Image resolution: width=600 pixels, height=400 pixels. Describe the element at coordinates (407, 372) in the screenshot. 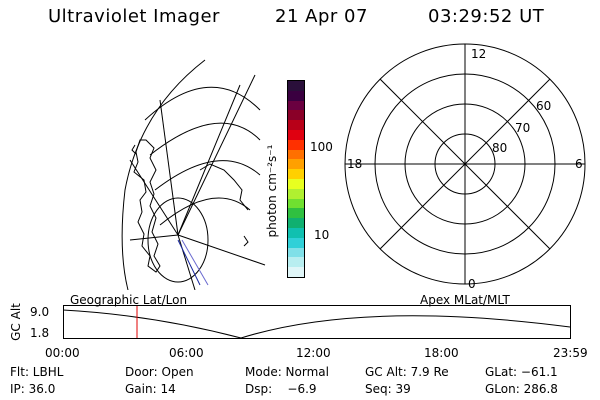

I see `info-gc-alt: GC Alt: 7.9 Re` at that location.